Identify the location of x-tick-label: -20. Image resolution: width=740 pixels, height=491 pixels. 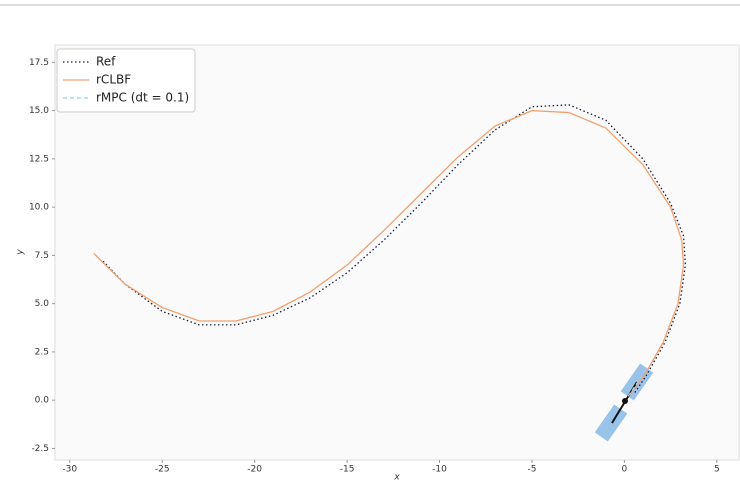
(254, 470).